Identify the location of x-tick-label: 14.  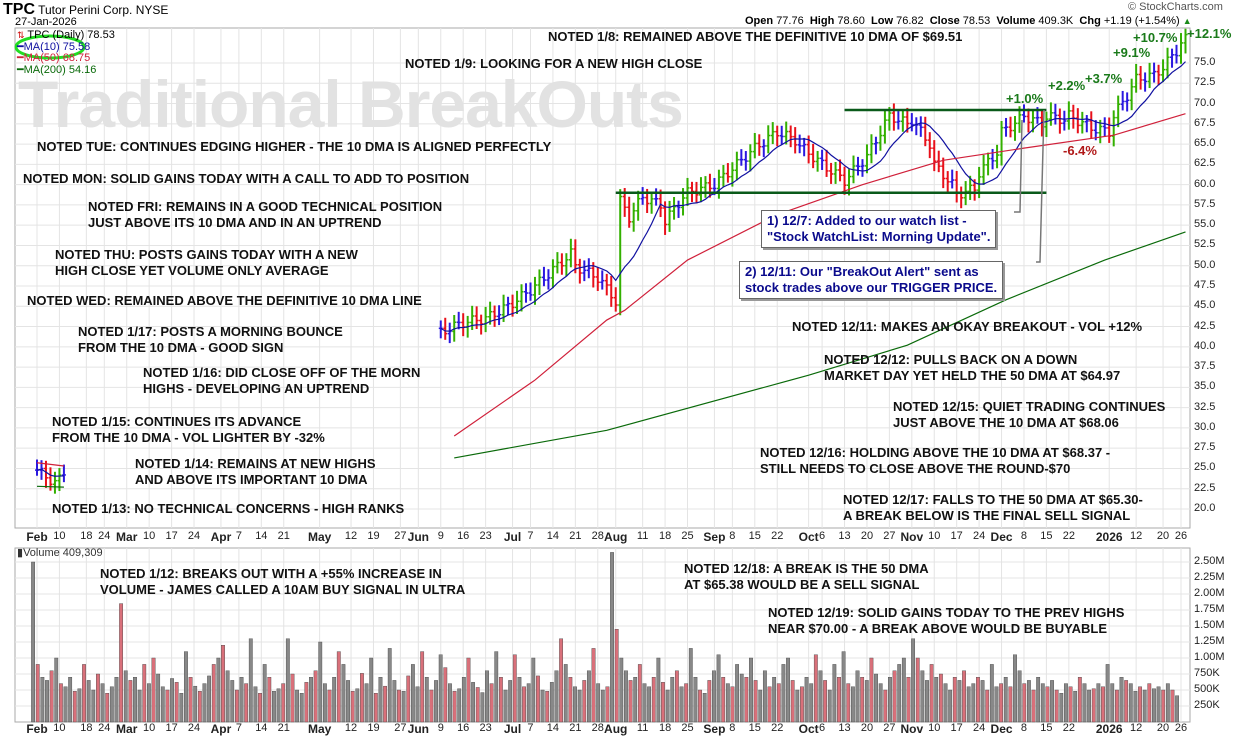
(261, 728).